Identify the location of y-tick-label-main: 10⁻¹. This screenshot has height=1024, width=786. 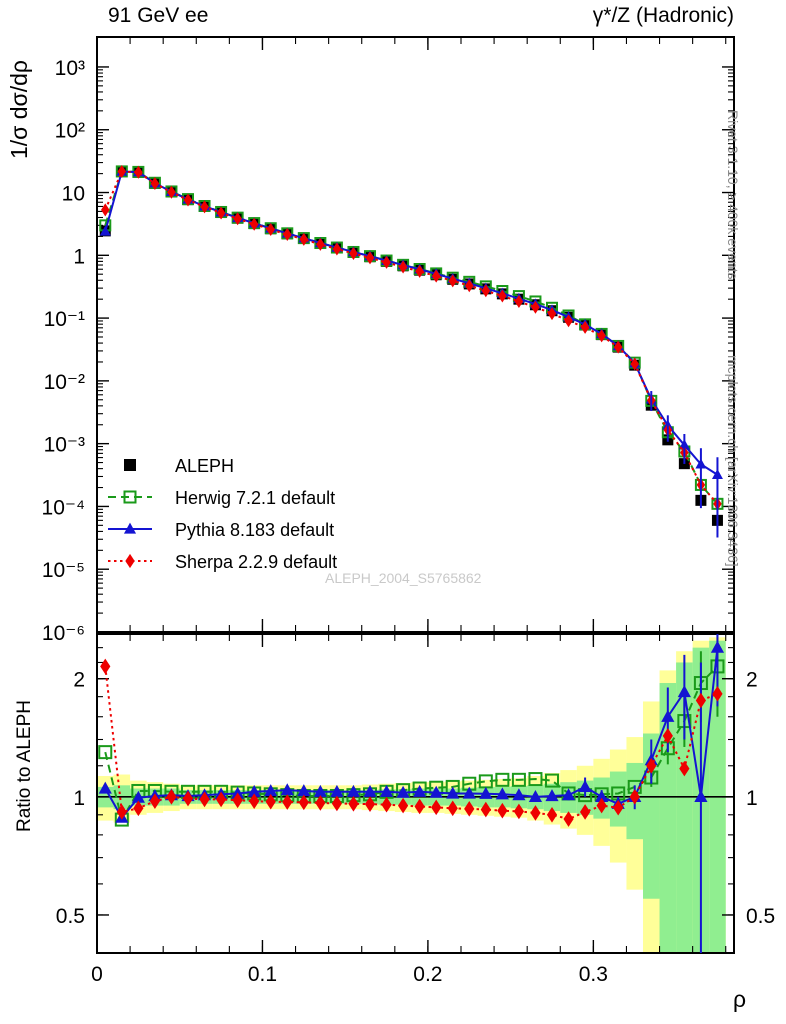
(64, 319).